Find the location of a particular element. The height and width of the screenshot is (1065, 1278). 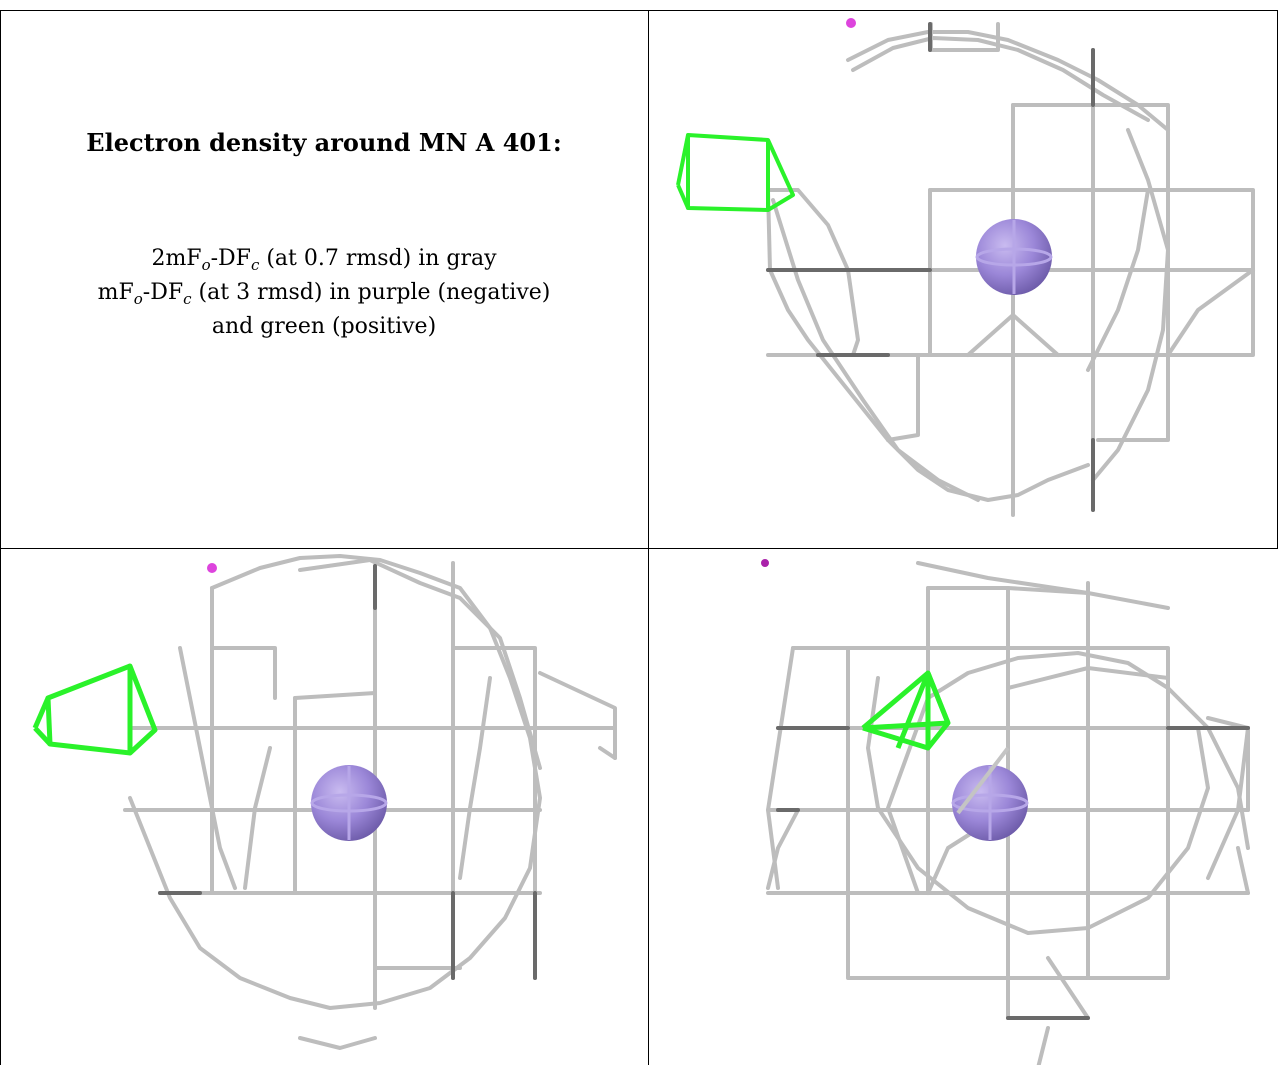

table-rule-middle-horizontal is located at coordinates (639, 548).